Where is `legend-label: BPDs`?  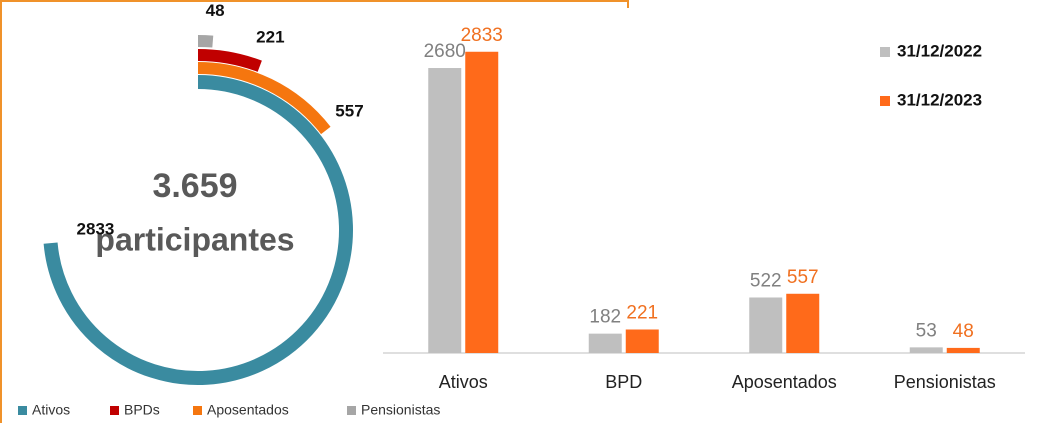
legend-label: BPDs is located at coordinates (142, 410).